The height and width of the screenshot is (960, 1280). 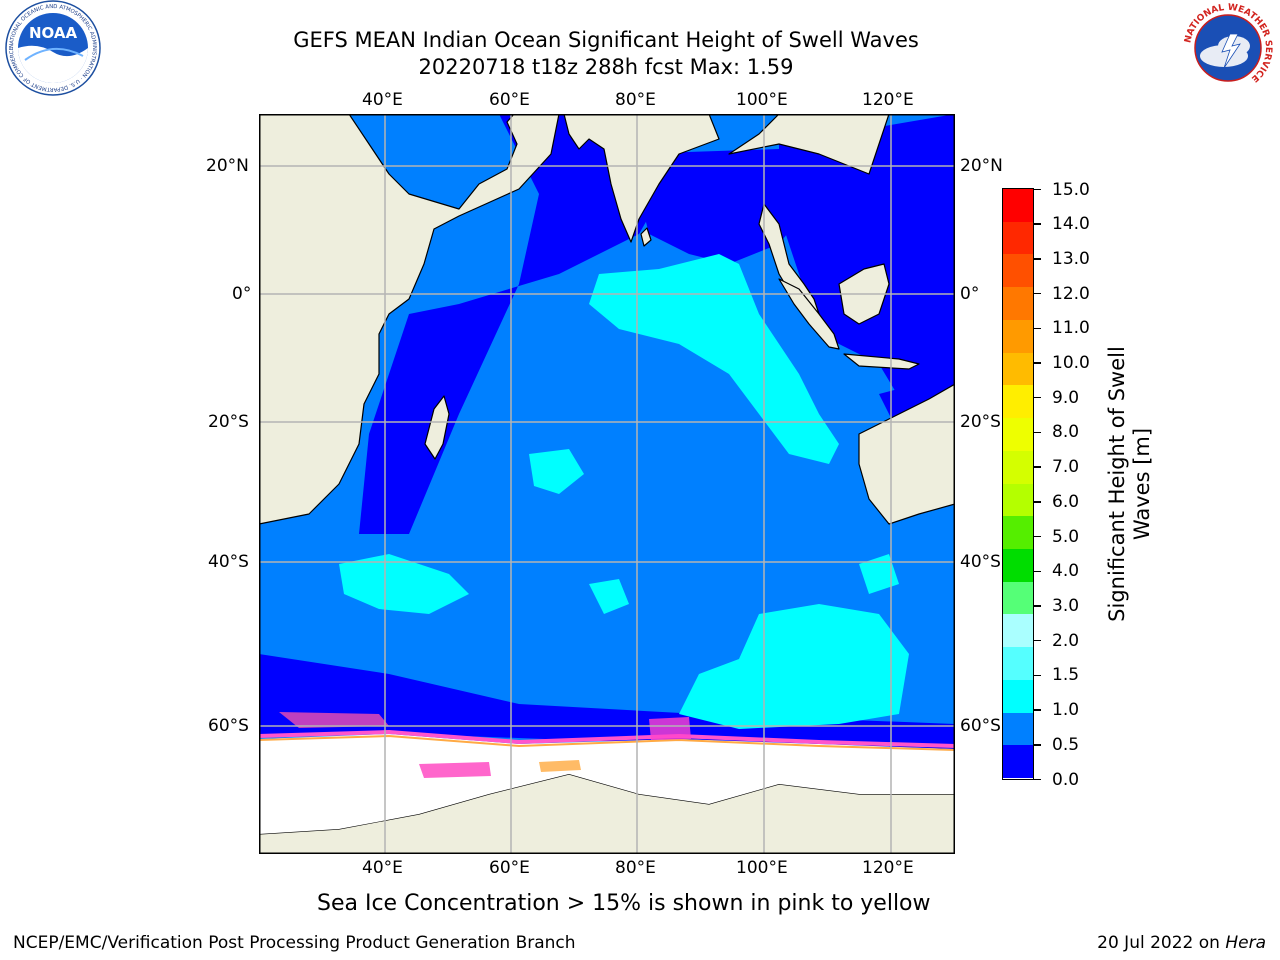 What do you see at coordinates (53, 33) in the screenshot?
I see `noaa-logo-text: NOAA` at bounding box center [53, 33].